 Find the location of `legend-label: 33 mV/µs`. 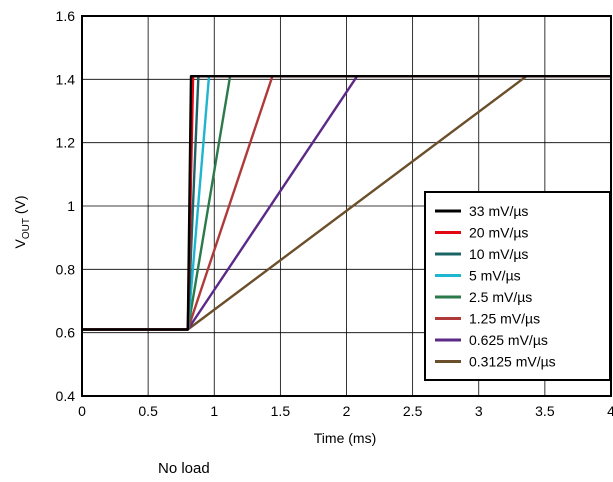

legend-label: 33 mV/µs is located at coordinates (498, 211).